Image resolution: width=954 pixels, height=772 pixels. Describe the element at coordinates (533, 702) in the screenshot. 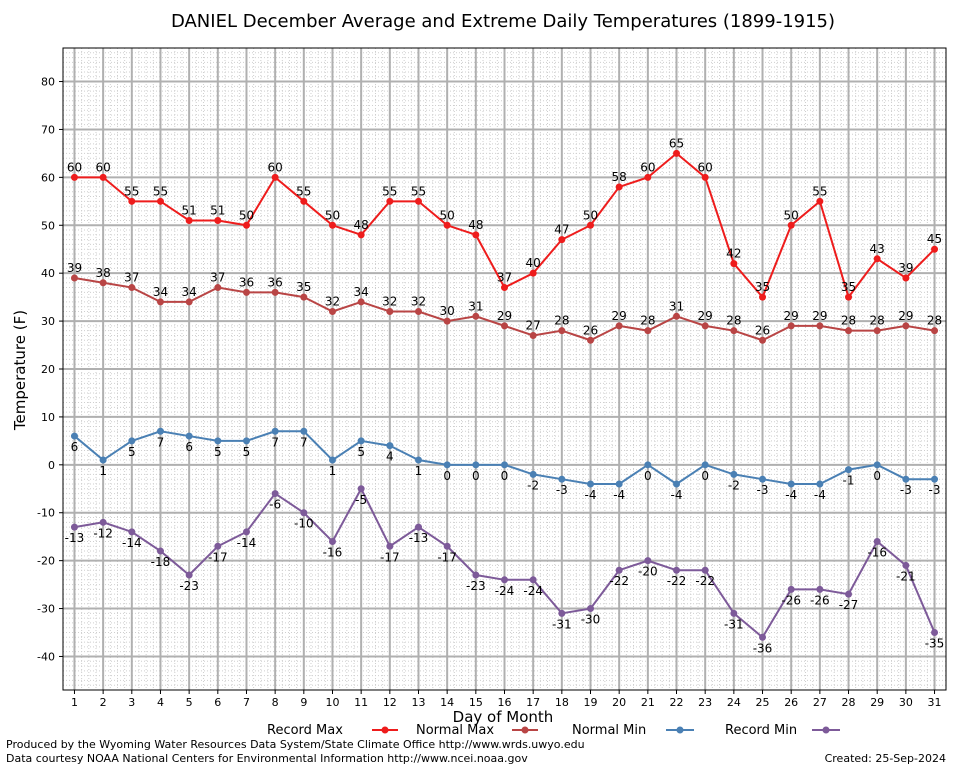

I see `x-tick-label: 17` at that location.